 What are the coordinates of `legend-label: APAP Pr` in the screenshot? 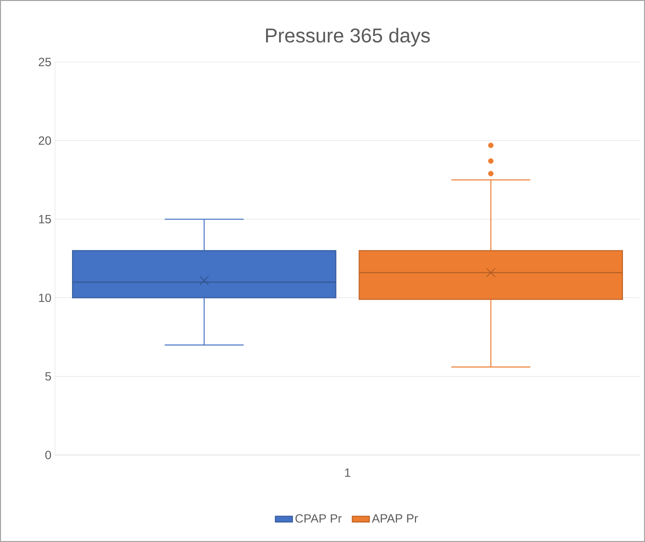 It's located at (395, 518).